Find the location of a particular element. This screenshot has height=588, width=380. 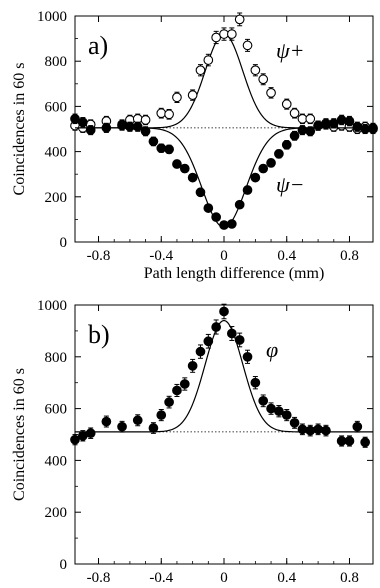

panel-label: a) is located at coordinates (98, 45).